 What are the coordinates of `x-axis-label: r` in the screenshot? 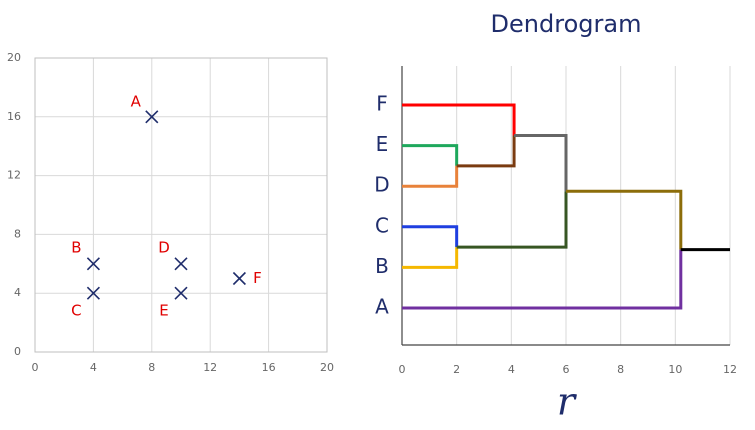 It's located at (567, 402).